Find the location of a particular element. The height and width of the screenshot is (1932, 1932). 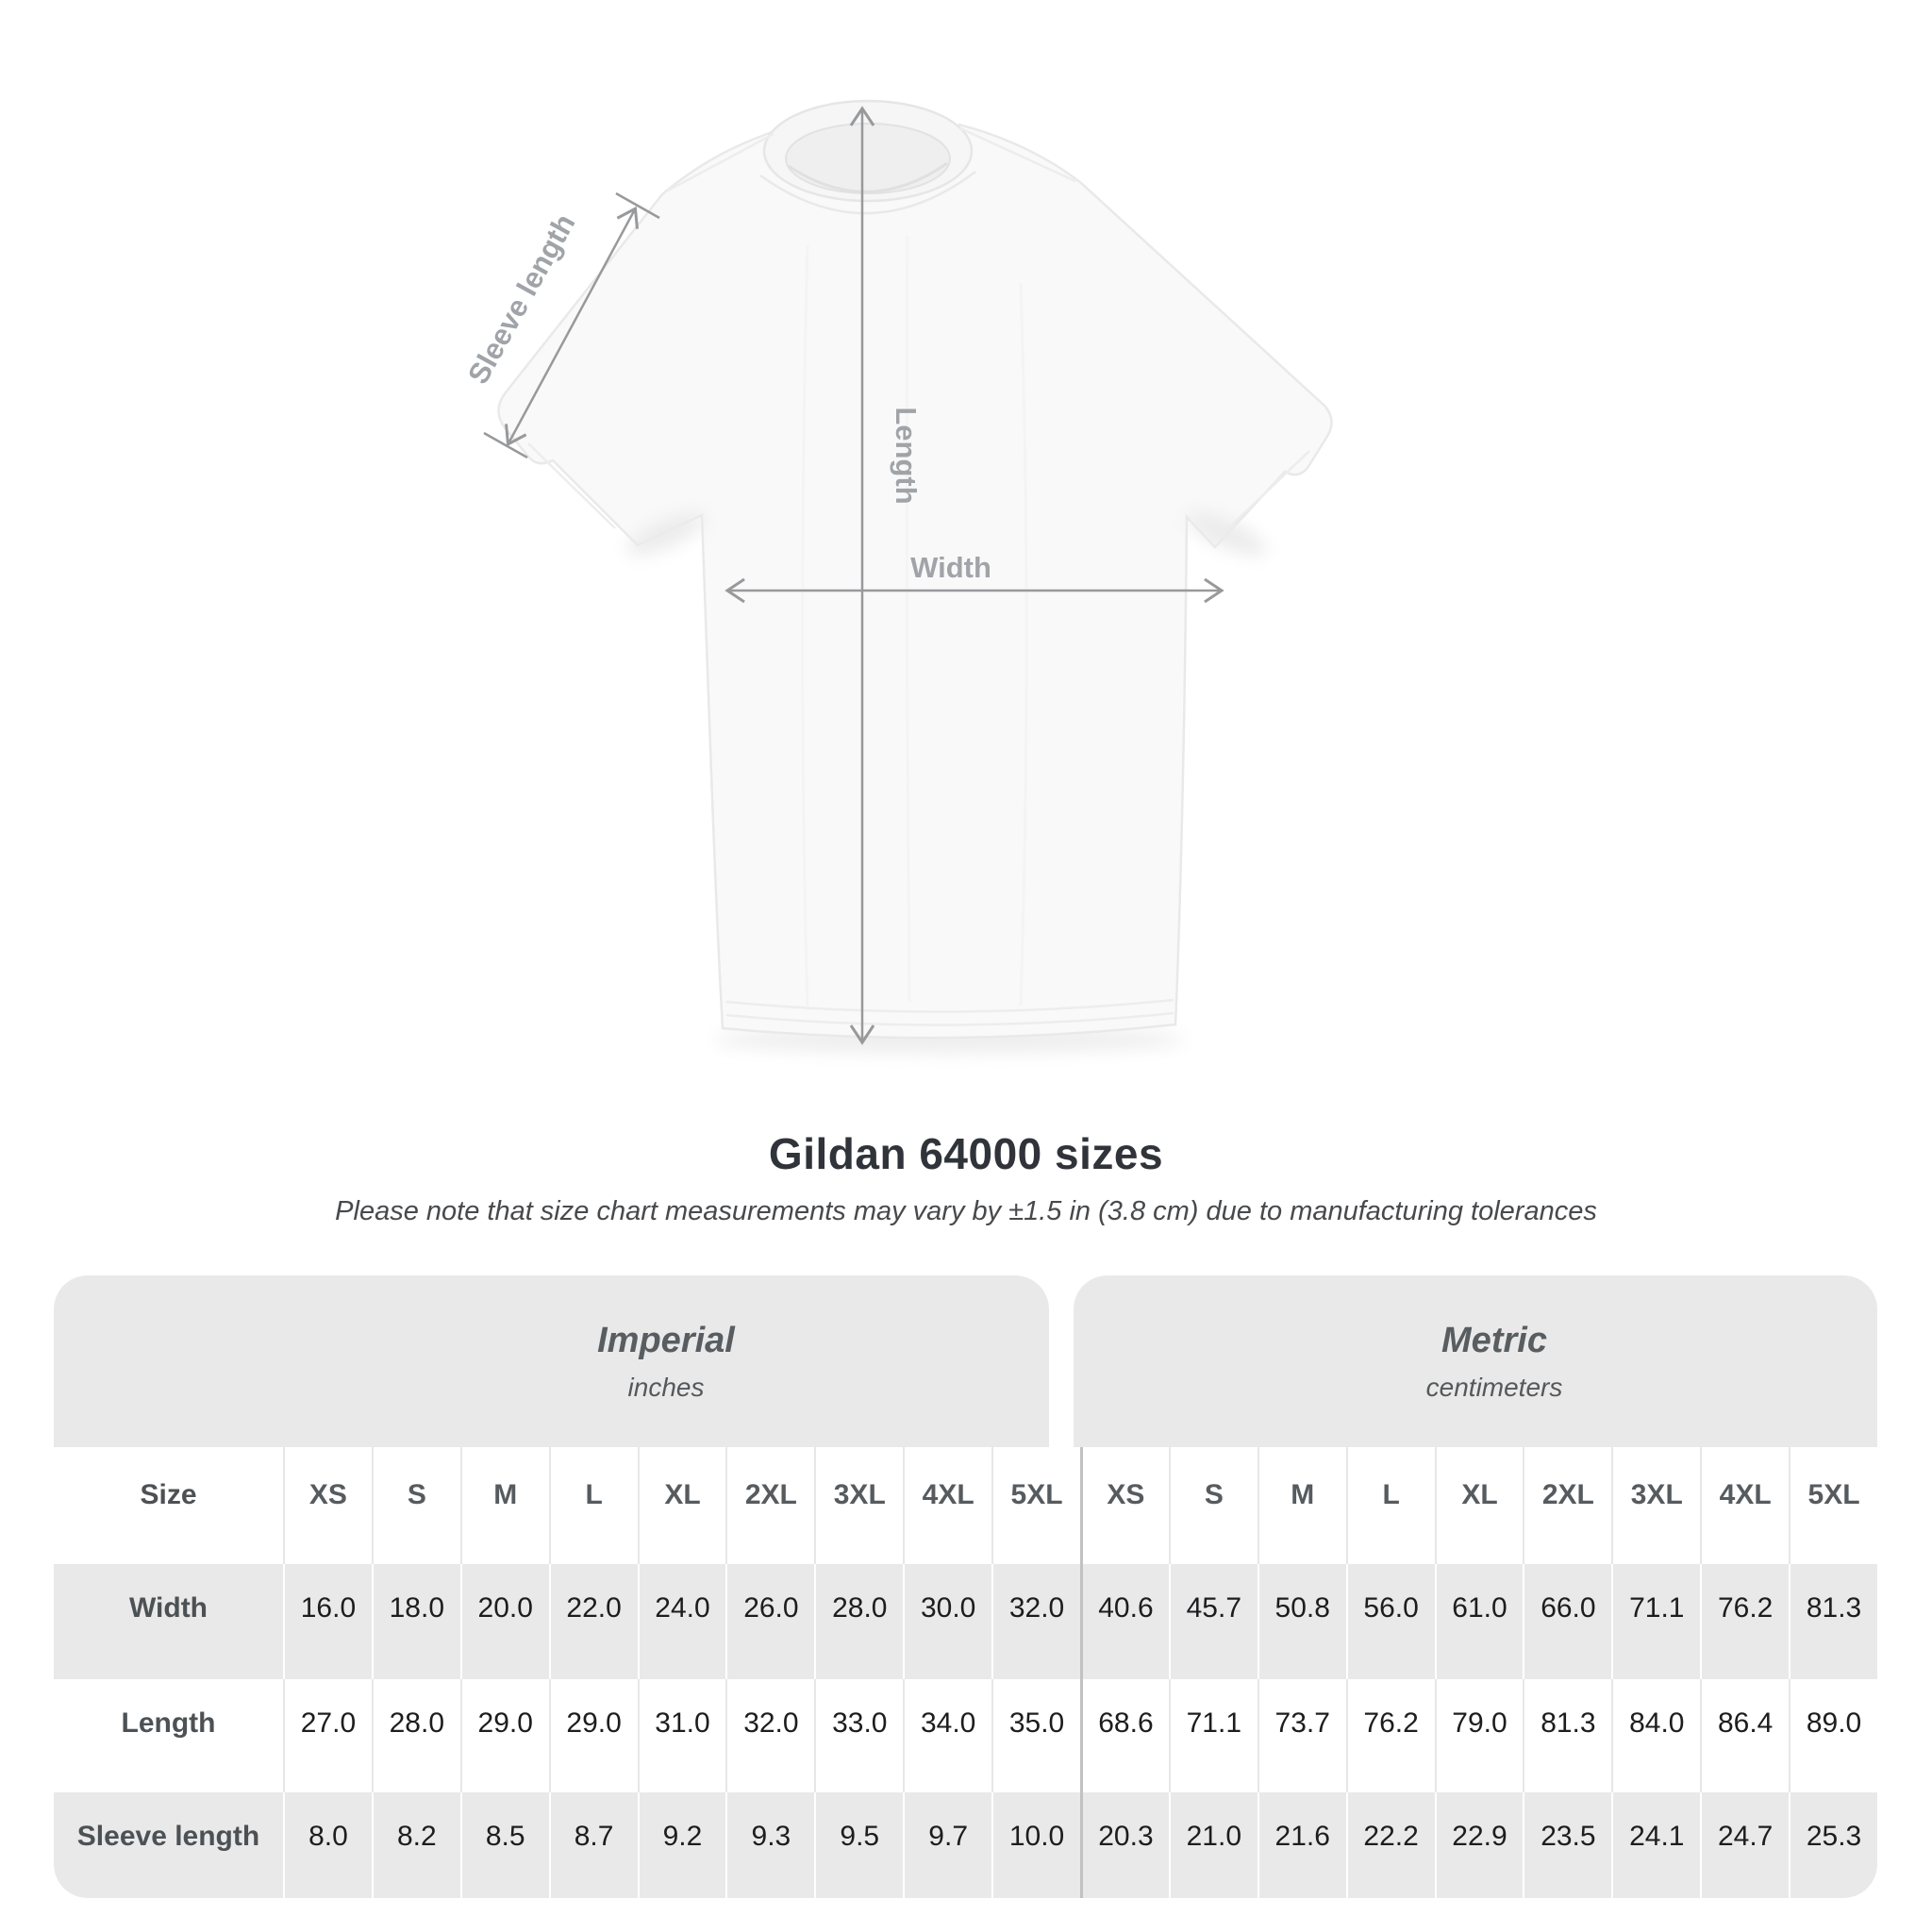

table-group-header: Imperial inches Metric centimeters is located at coordinates (965, 1361).